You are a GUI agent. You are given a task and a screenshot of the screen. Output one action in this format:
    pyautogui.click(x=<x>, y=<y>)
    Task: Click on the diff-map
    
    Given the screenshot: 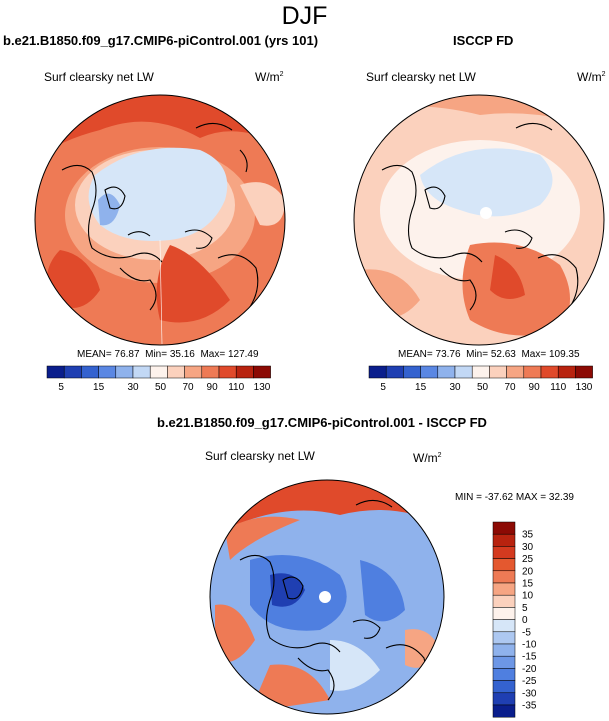 What is the action you would take?
    pyautogui.click(x=327, y=597)
    